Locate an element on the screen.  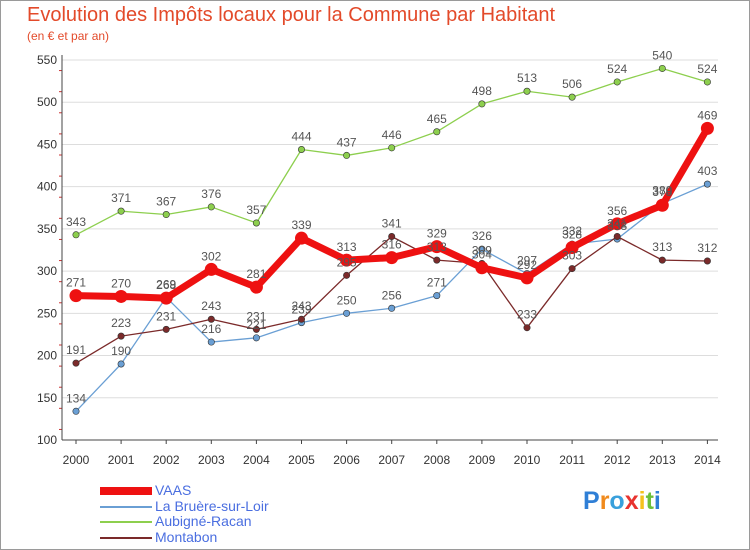
data-label: 297 is located at coordinates (527, 261).